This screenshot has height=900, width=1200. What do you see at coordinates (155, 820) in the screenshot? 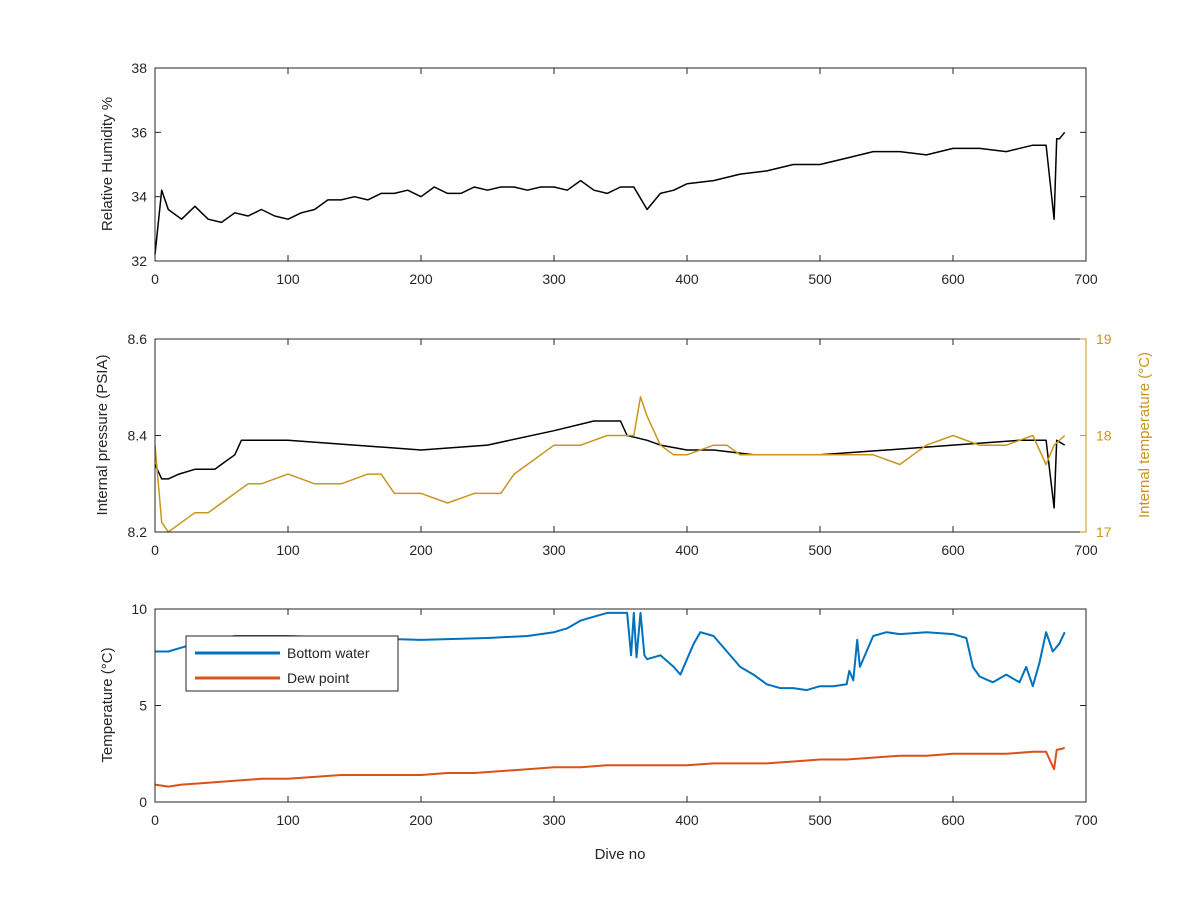
I see `temperature-x-tick-label: 0` at bounding box center [155, 820].